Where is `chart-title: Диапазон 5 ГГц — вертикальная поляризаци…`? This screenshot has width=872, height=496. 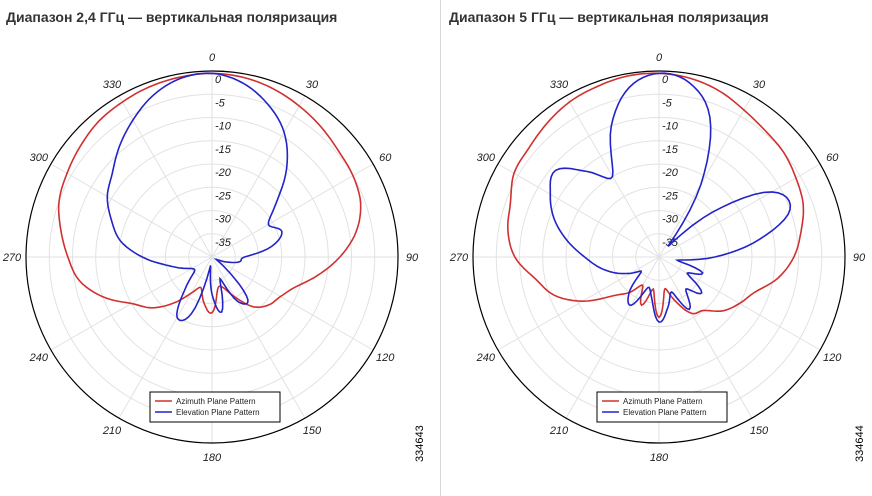
chart-title: Диапазон 5 ГГц — вертикальная поляризаци… is located at coordinates (609, 17).